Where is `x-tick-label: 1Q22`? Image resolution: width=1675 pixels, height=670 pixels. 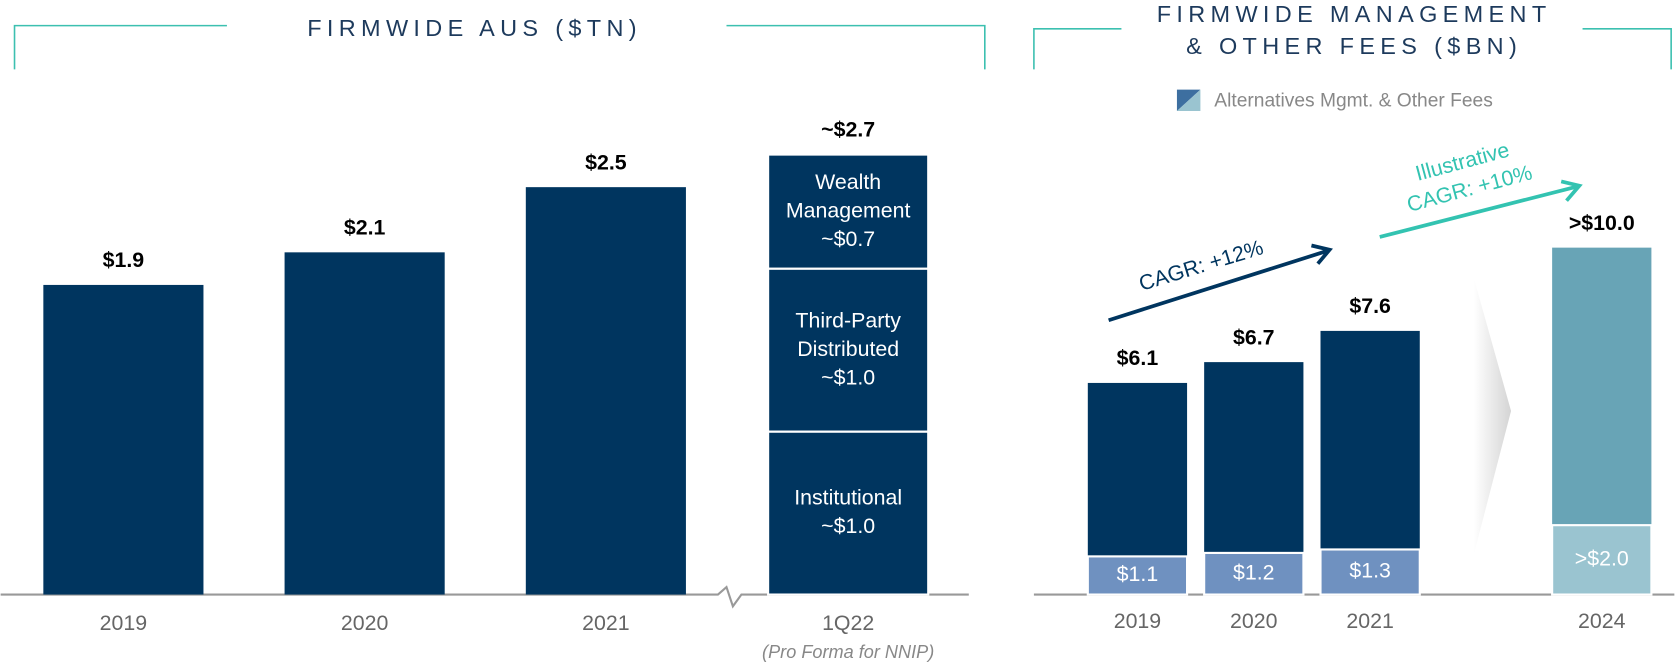
x-tick-label: 1Q22 is located at coordinates (848, 623).